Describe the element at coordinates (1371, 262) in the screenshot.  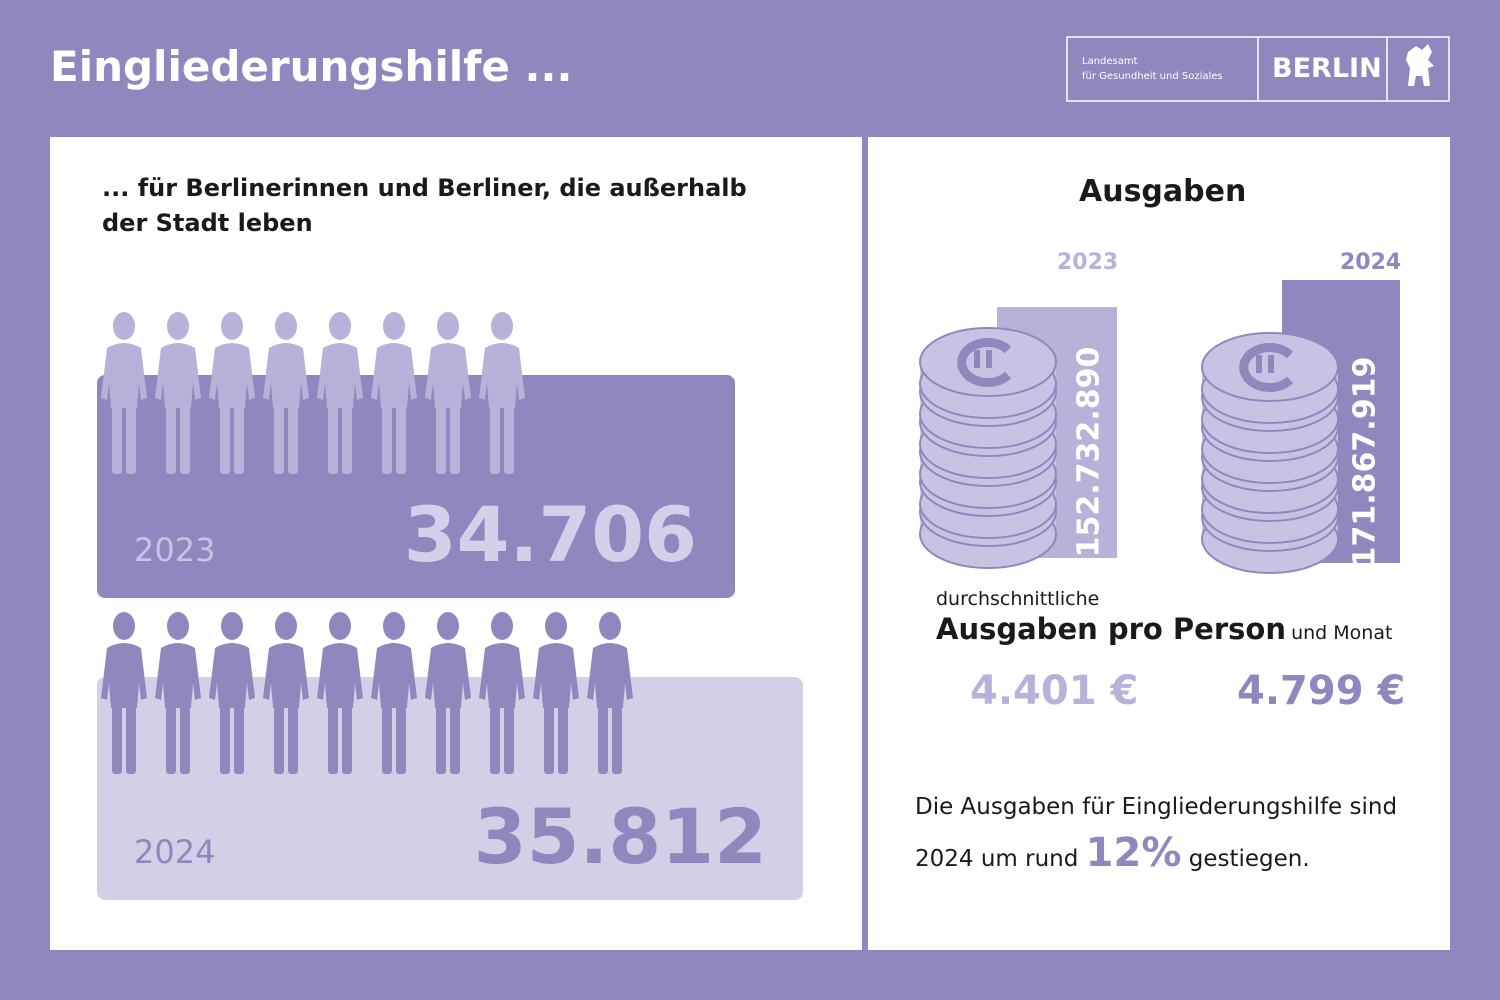
I see `stack-year: 2024` at that location.